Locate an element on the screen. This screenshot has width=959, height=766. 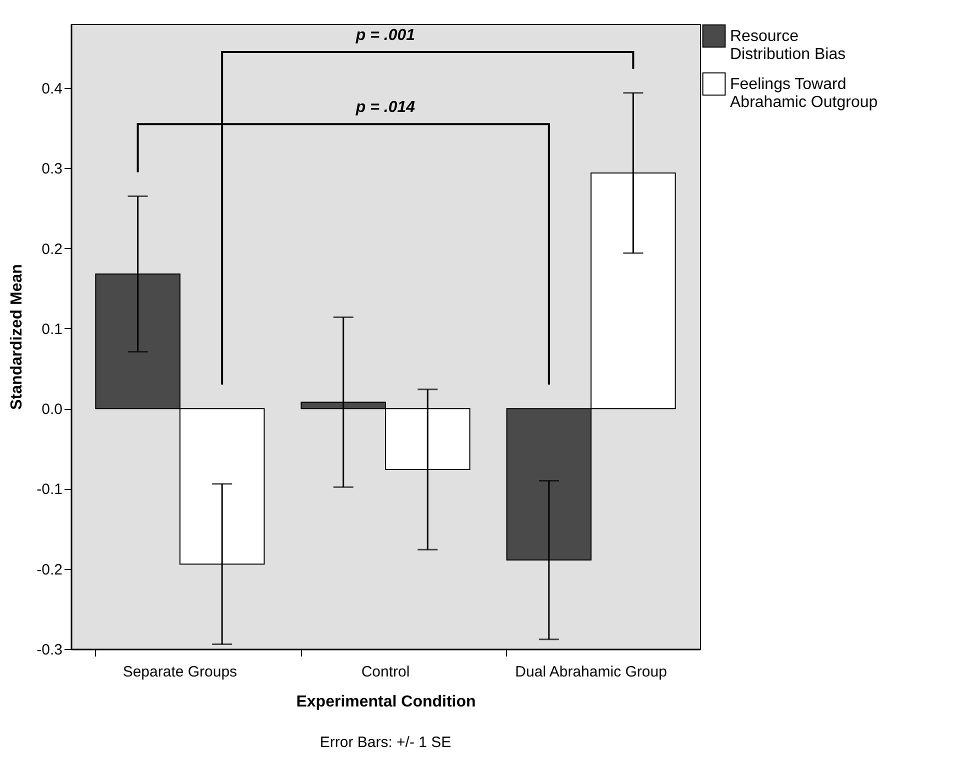
legend-label: Resource Distribution Bias is located at coordinates (788, 45).